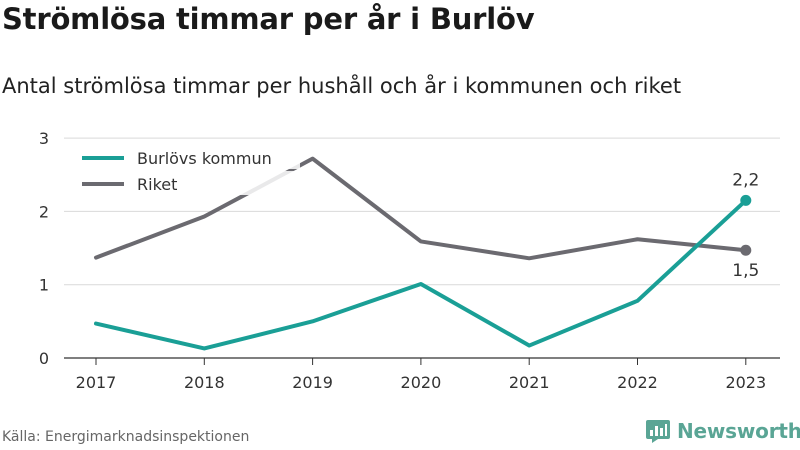  What do you see at coordinates (126, 437) in the screenshot?
I see `source-note: Källa: Energimarknadsinspektionen` at bounding box center [126, 437].